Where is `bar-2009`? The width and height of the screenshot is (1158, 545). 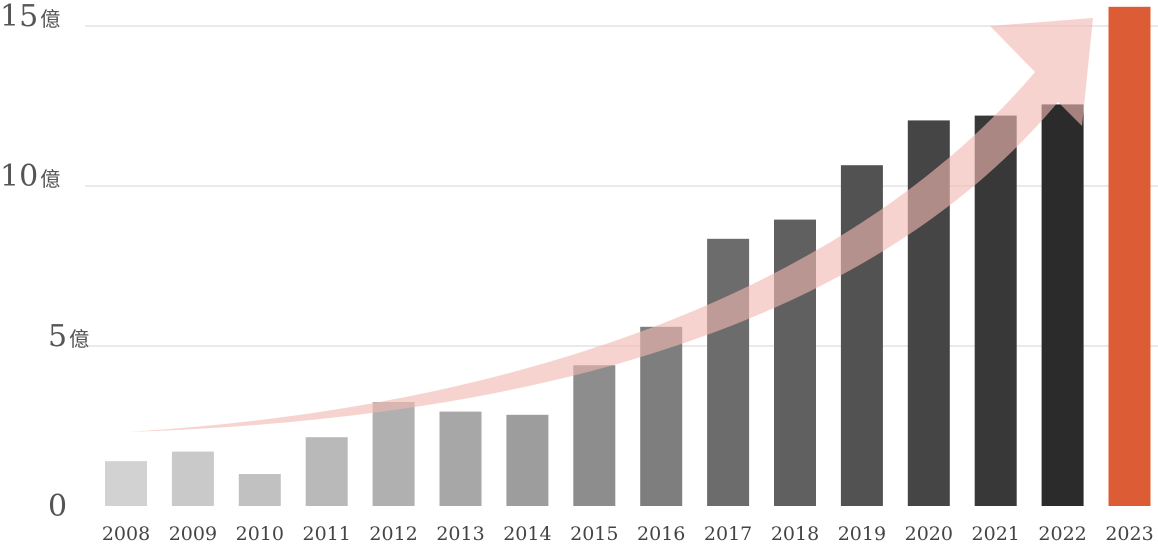
bar-2009 is located at coordinates (192, 478).